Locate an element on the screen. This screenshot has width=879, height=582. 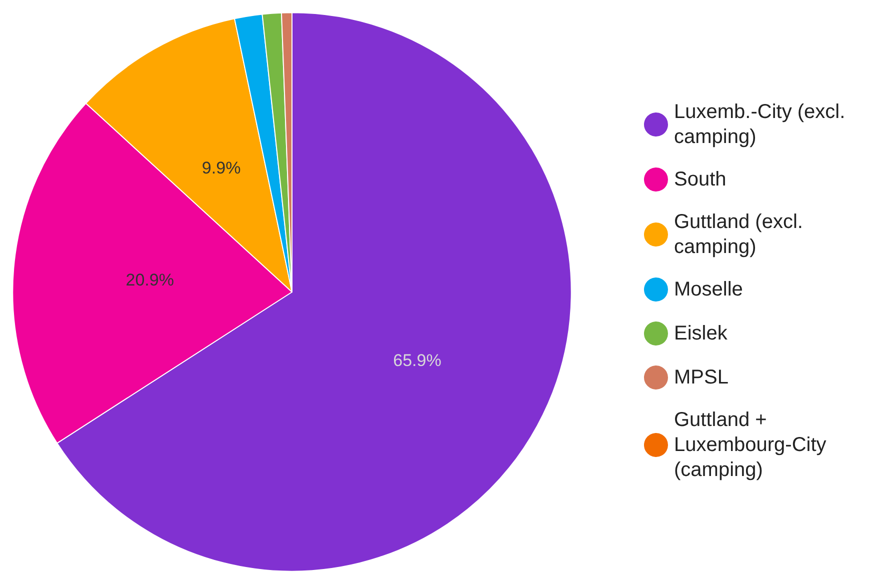
data-label: 9.9% is located at coordinates (221, 168).